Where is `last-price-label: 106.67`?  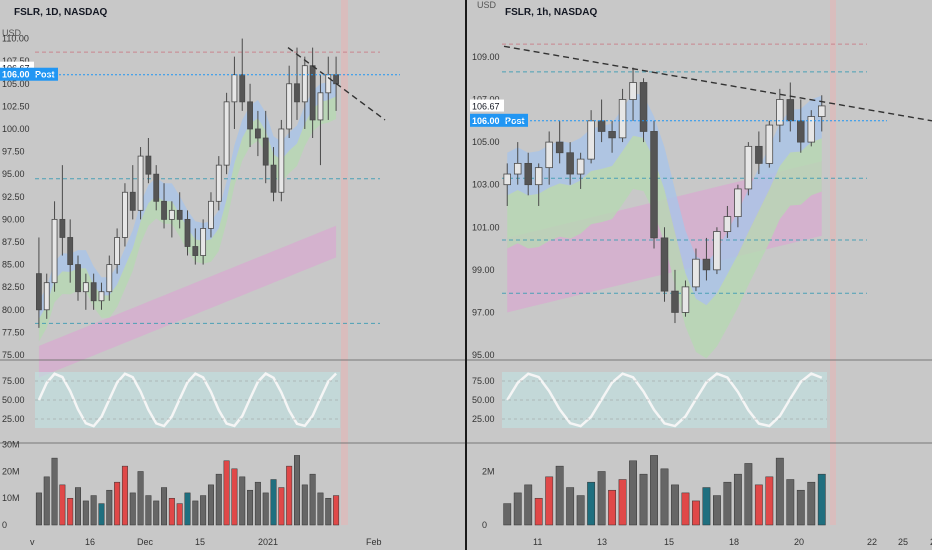 last-price-label: 106.67 is located at coordinates (486, 107).